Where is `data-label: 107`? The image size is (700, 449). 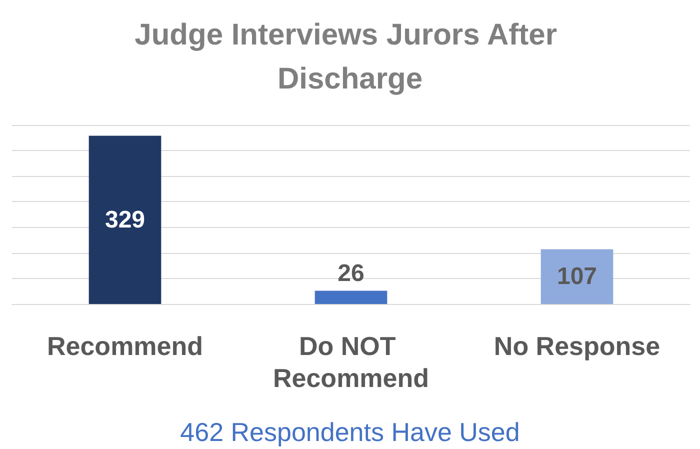 data-label: 107 is located at coordinates (577, 276).